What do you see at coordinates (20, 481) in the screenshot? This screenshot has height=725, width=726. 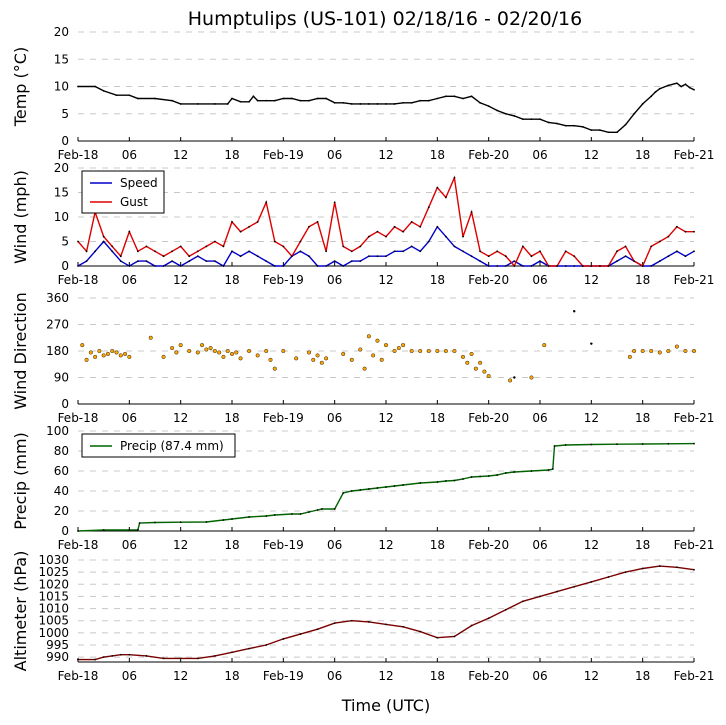 I see `y-axis-label: Precip (mm)` at bounding box center [20, 481].